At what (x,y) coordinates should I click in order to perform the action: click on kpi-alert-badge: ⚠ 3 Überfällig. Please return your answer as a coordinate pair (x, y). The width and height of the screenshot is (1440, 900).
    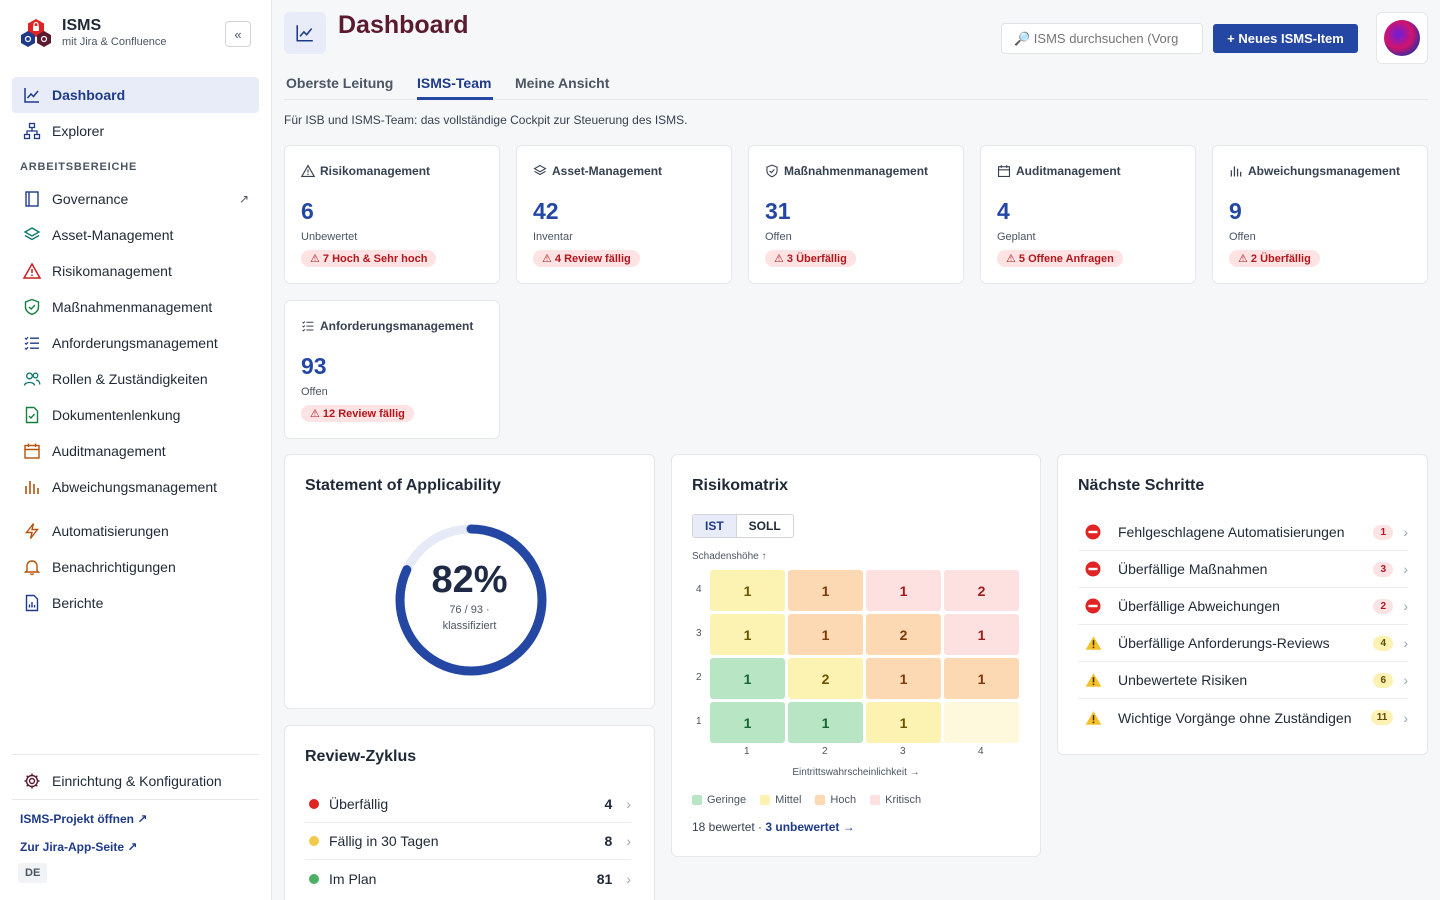
    Looking at the image, I should click on (810, 258).